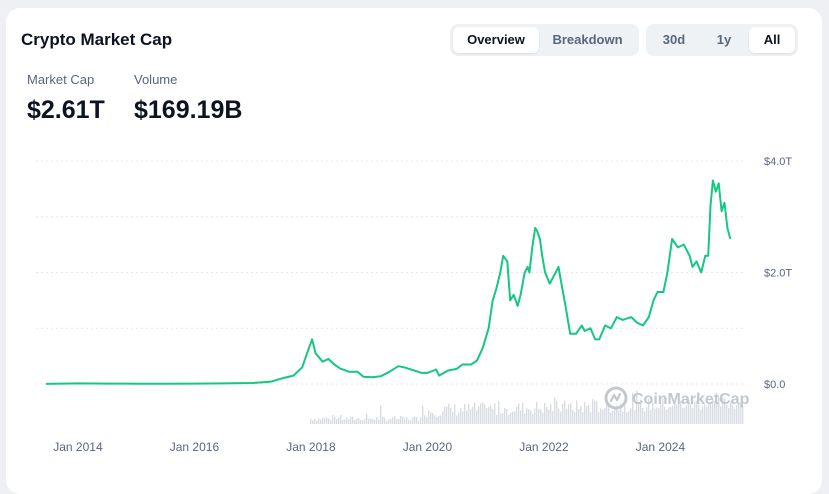 Image resolution: width=829 pixels, height=494 pixels. I want to click on range-toggle: 30d 1y All, so click(722, 40).